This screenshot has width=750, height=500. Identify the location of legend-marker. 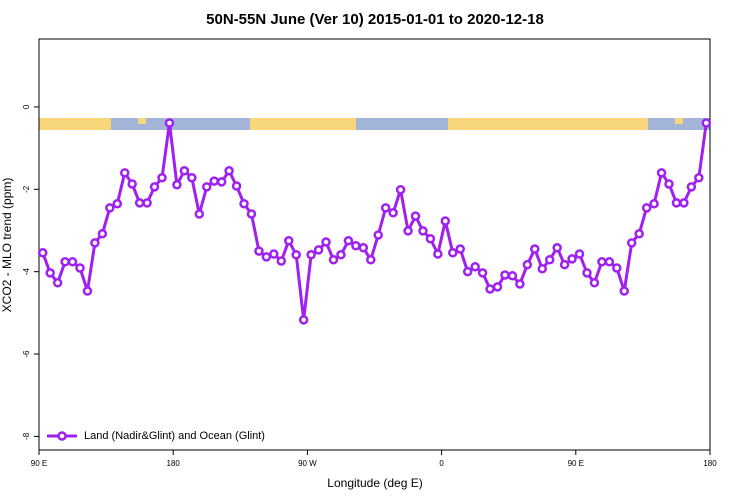
(62, 436).